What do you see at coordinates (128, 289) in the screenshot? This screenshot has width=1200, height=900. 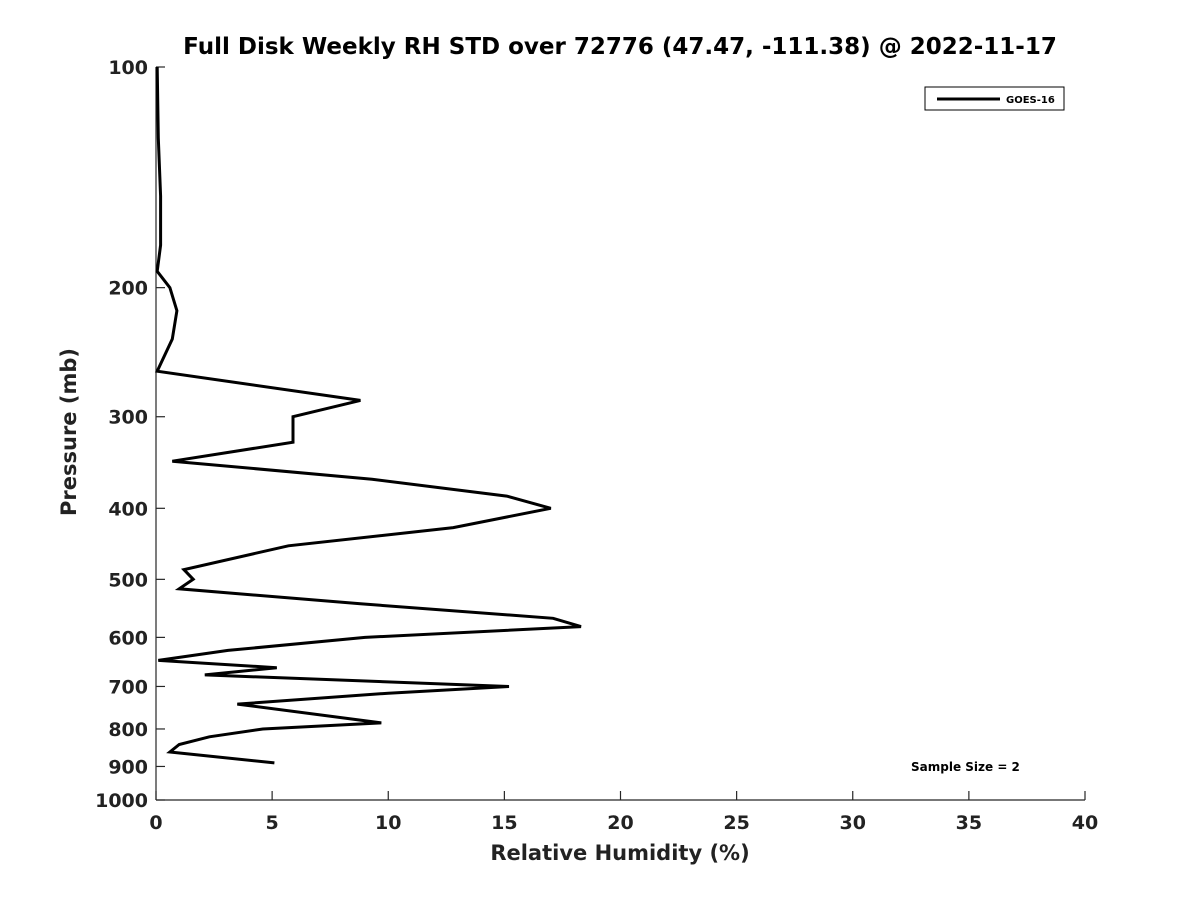 I see `y-tick-label: 200` at bounding box center [128, 289].